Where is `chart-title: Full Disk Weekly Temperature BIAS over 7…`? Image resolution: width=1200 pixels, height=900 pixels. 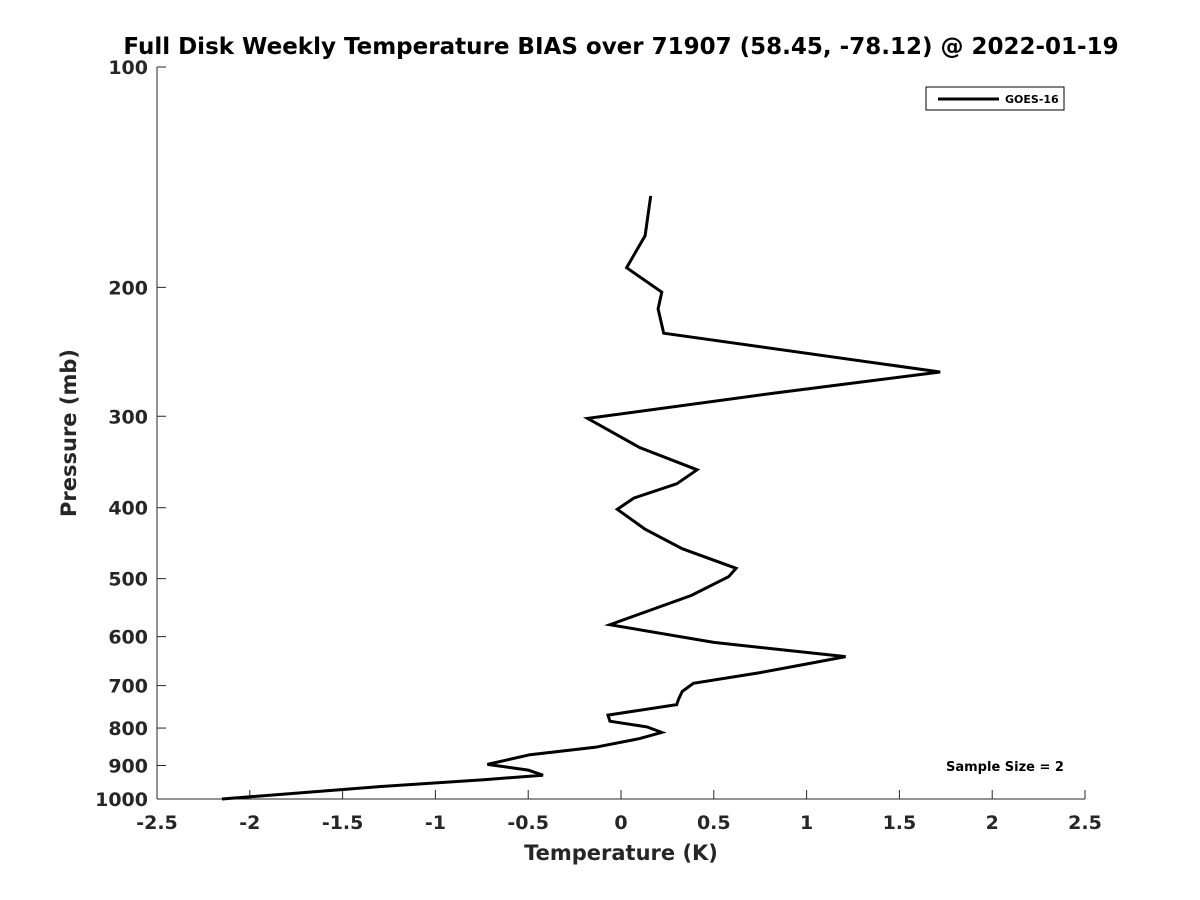 chart-title: Full Disk Weekly Temperature BIAS over 7… is located at coordinates (620, 47).